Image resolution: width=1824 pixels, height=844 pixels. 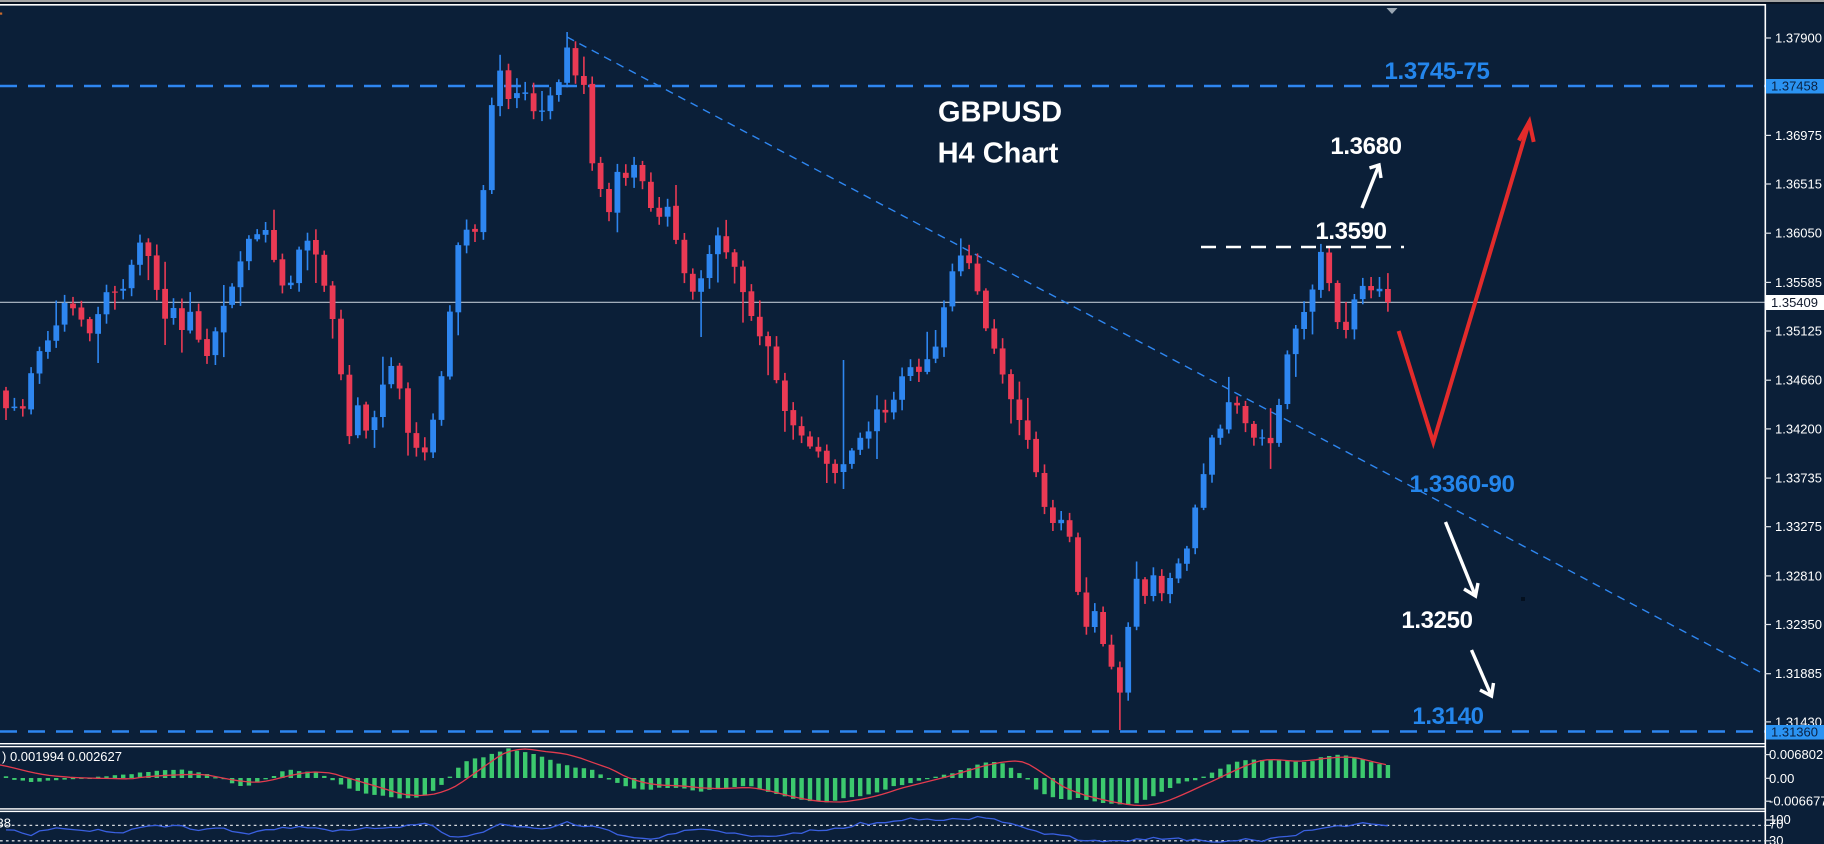 I want to click on svg-text: 1.36975, so click(x=1798, y=135).